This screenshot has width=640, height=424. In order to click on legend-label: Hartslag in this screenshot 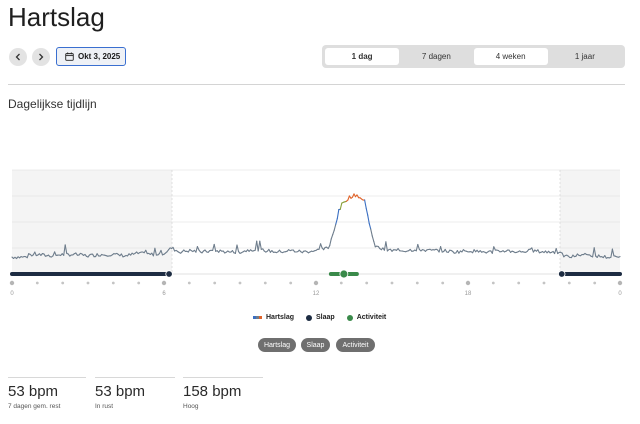, I will do `click(280, 317)`.